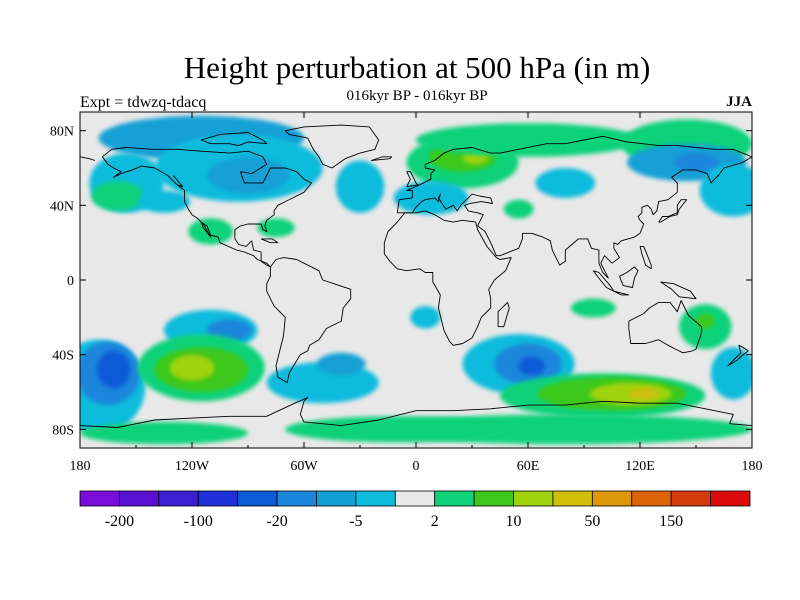 The width and height of the screenshot is (800, 600). I want to click on colorbar-label-3: -5, so click(355, 521).